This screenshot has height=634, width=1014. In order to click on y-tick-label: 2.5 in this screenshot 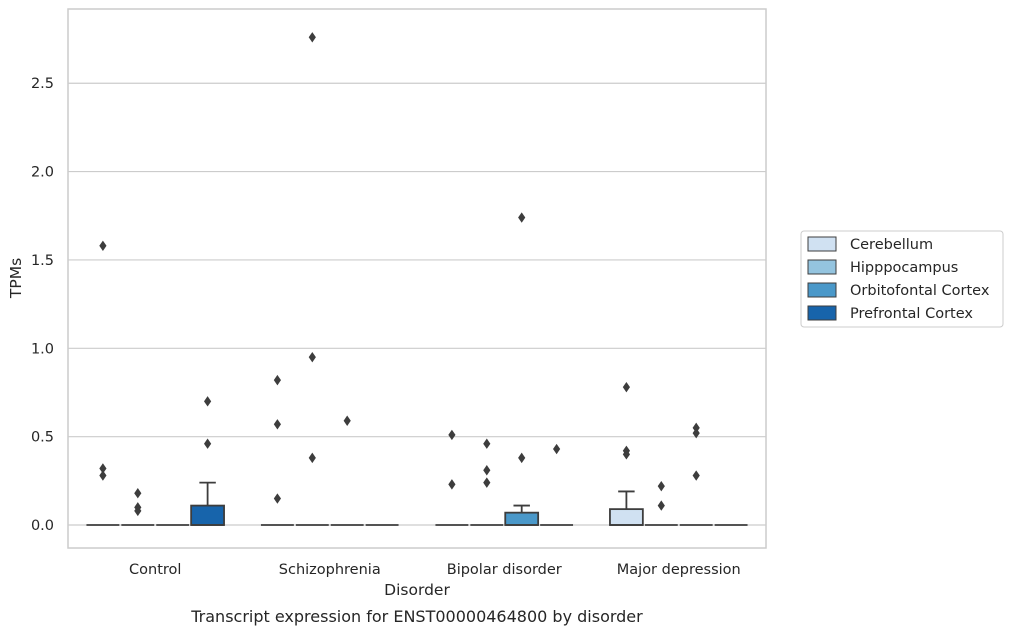, I will do `click(42, 84)`.